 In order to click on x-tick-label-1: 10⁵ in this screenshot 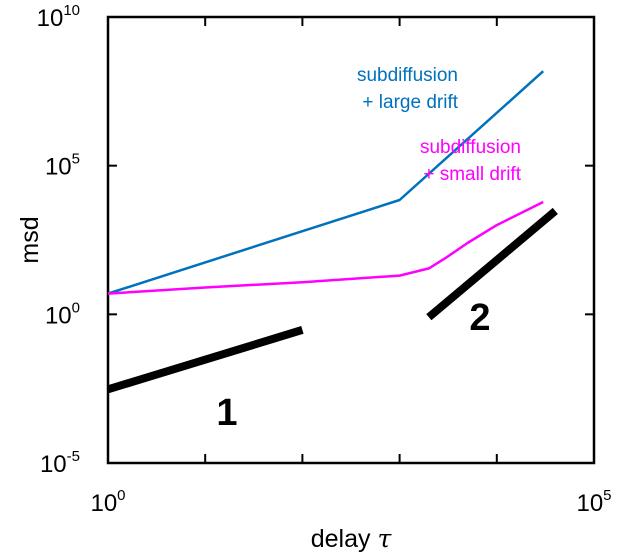, I will do `click(593, 502)`.